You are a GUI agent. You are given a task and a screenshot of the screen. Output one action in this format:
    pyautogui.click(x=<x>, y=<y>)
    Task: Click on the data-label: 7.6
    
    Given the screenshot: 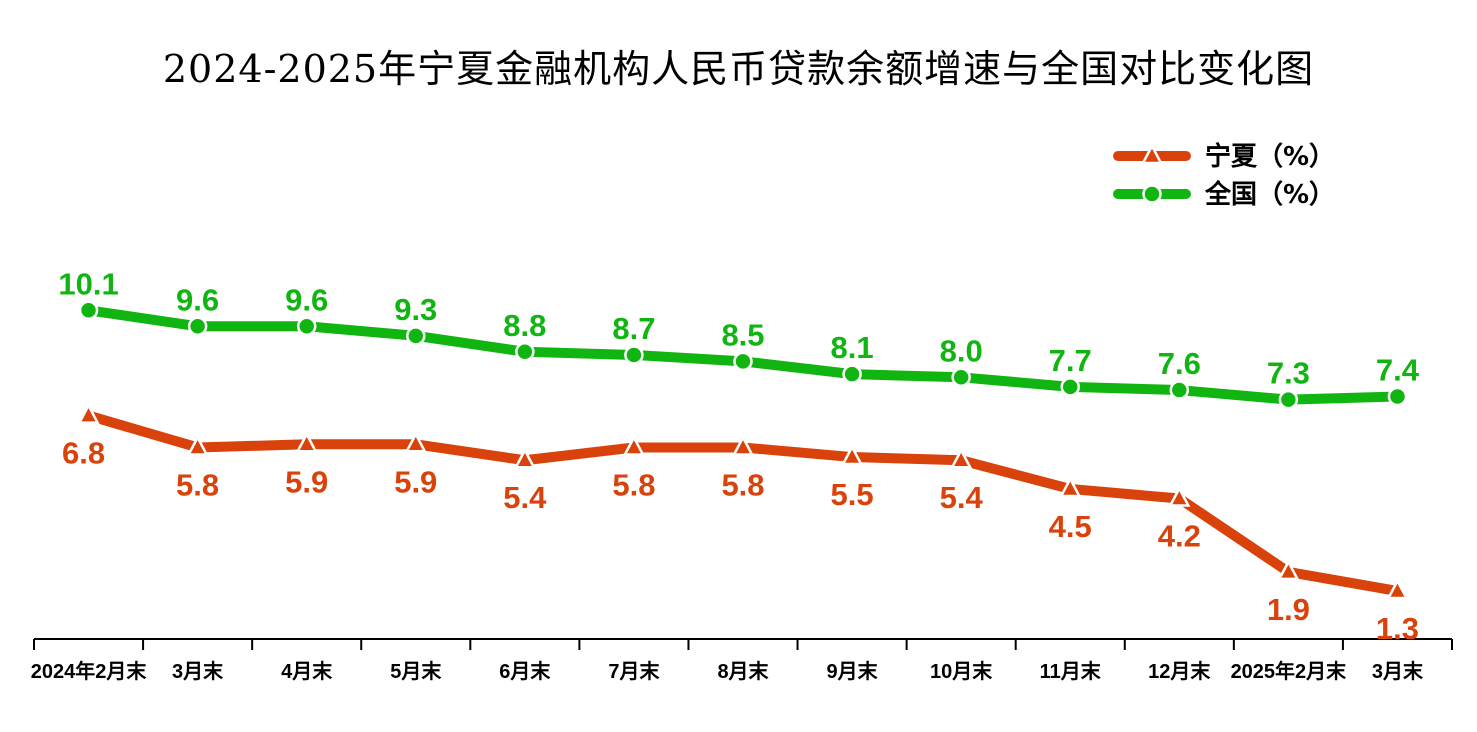 What is the action you would take?
    pyautogui.click(x=1179, y=363)
    